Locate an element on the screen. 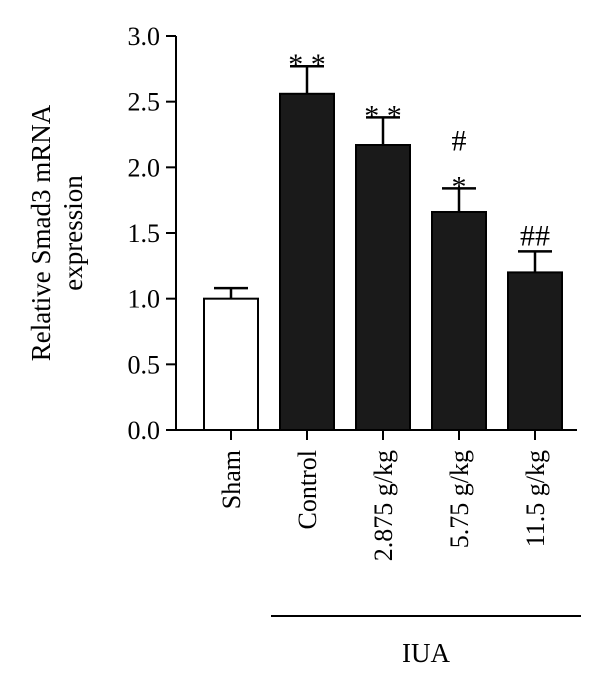  x-axis is located at coordinates (376, 434).